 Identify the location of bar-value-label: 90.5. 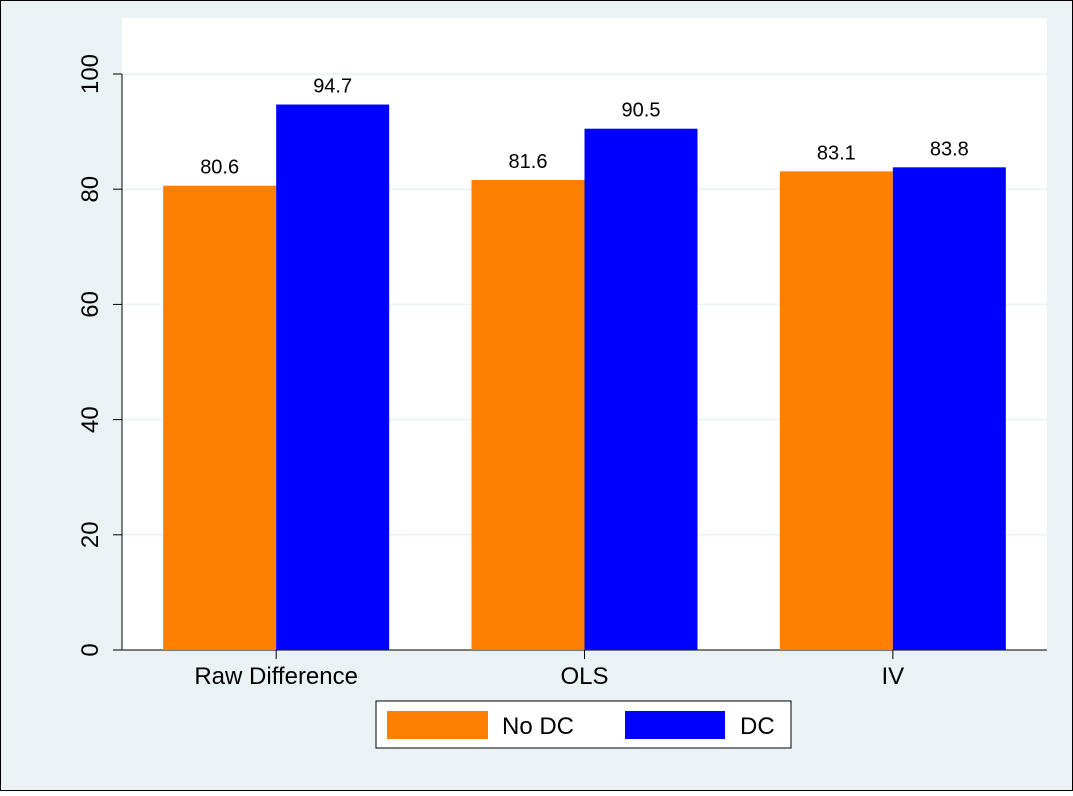
(641, 111).